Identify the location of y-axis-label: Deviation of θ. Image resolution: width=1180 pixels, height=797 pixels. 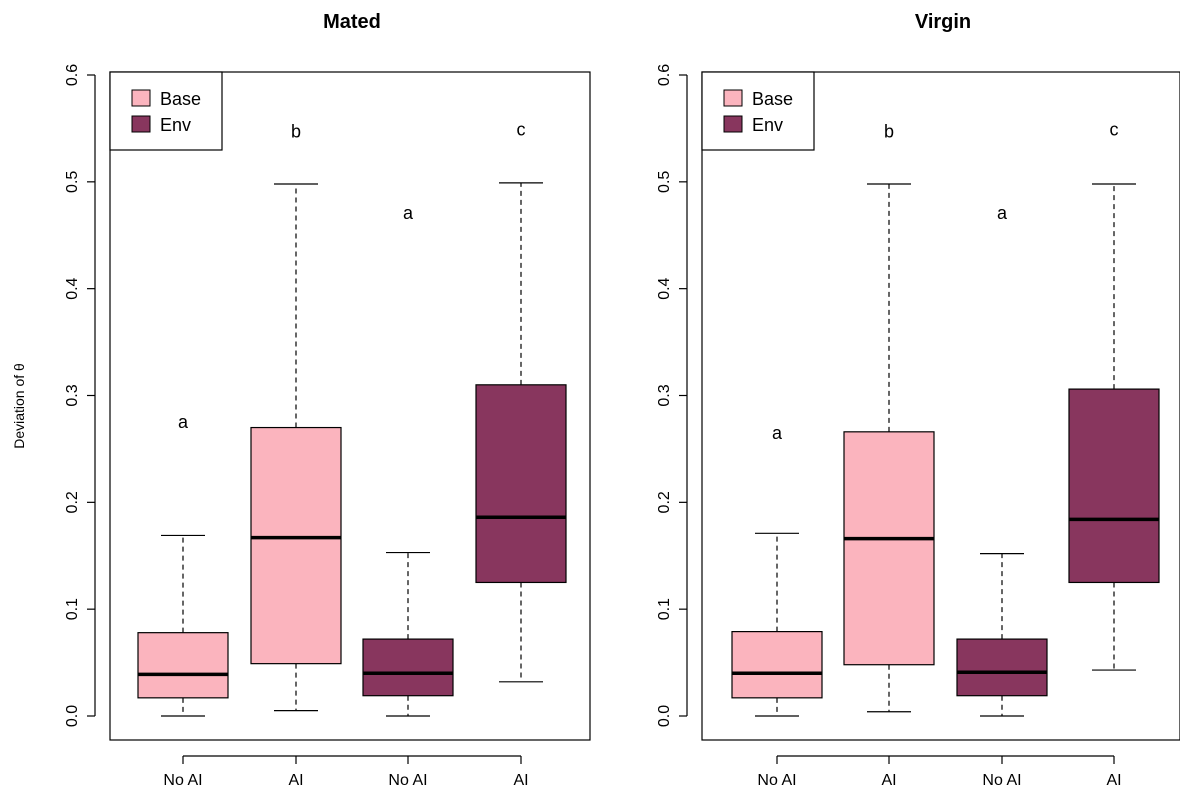
(19, 406).